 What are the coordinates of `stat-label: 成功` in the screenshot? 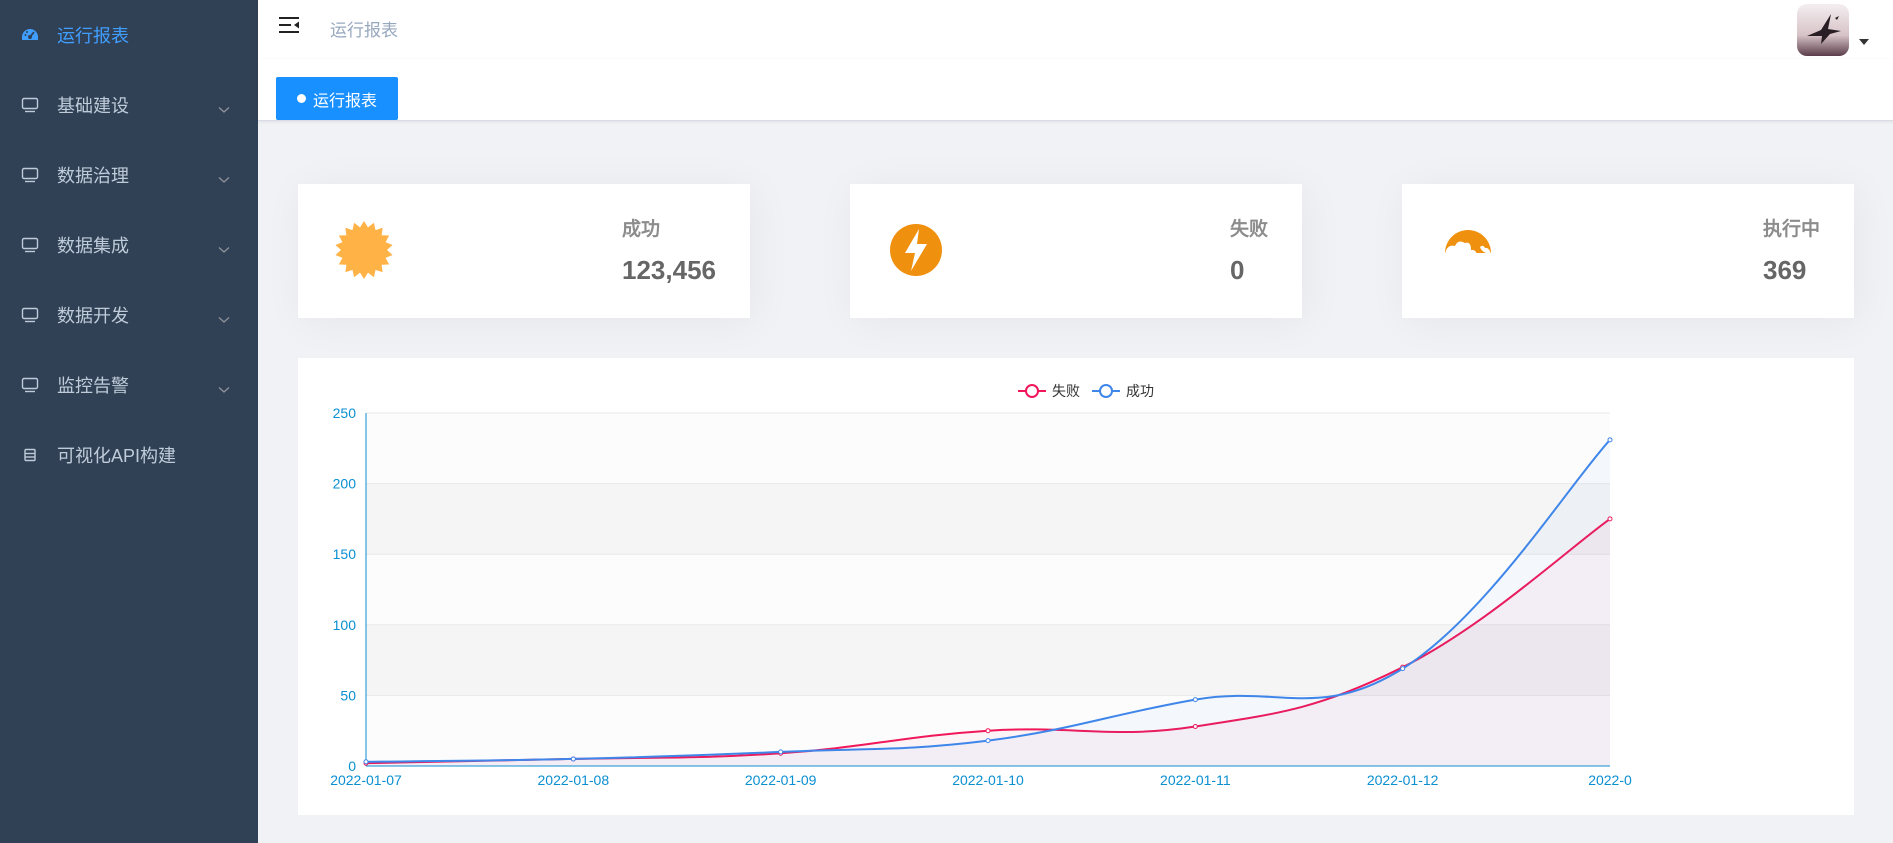 It's located at (641, 229).